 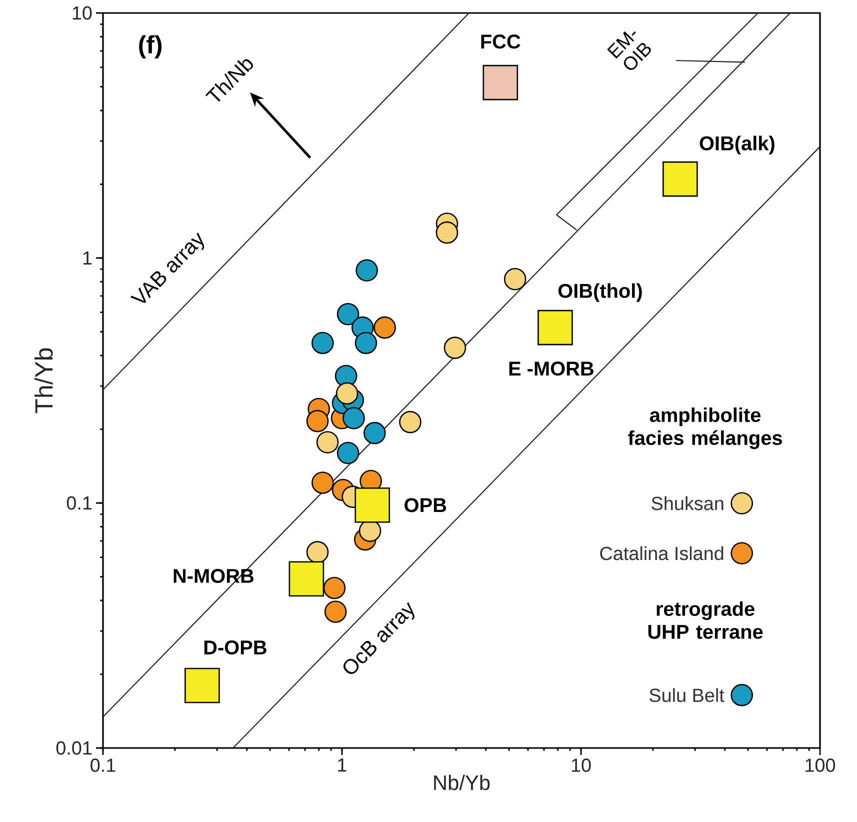 What do you see at coordinates (342, 765) in the screenshot?
I see `x-tick-label: 1` at bounding box center [342, 765].